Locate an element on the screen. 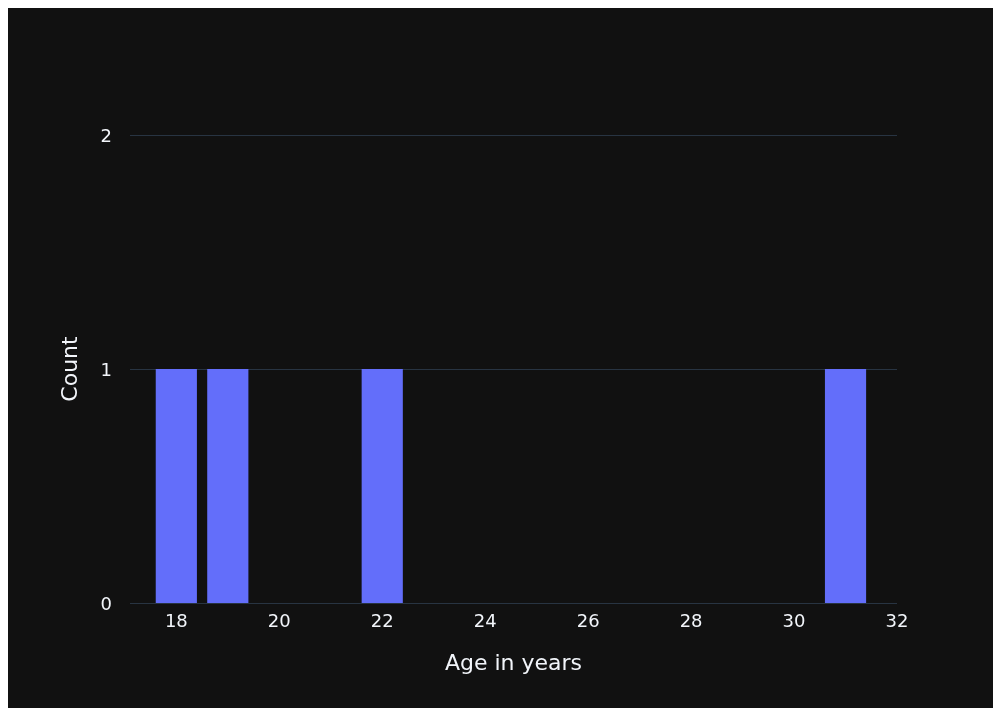  x-tick-label: 18 is located at coordinates (176, 620).